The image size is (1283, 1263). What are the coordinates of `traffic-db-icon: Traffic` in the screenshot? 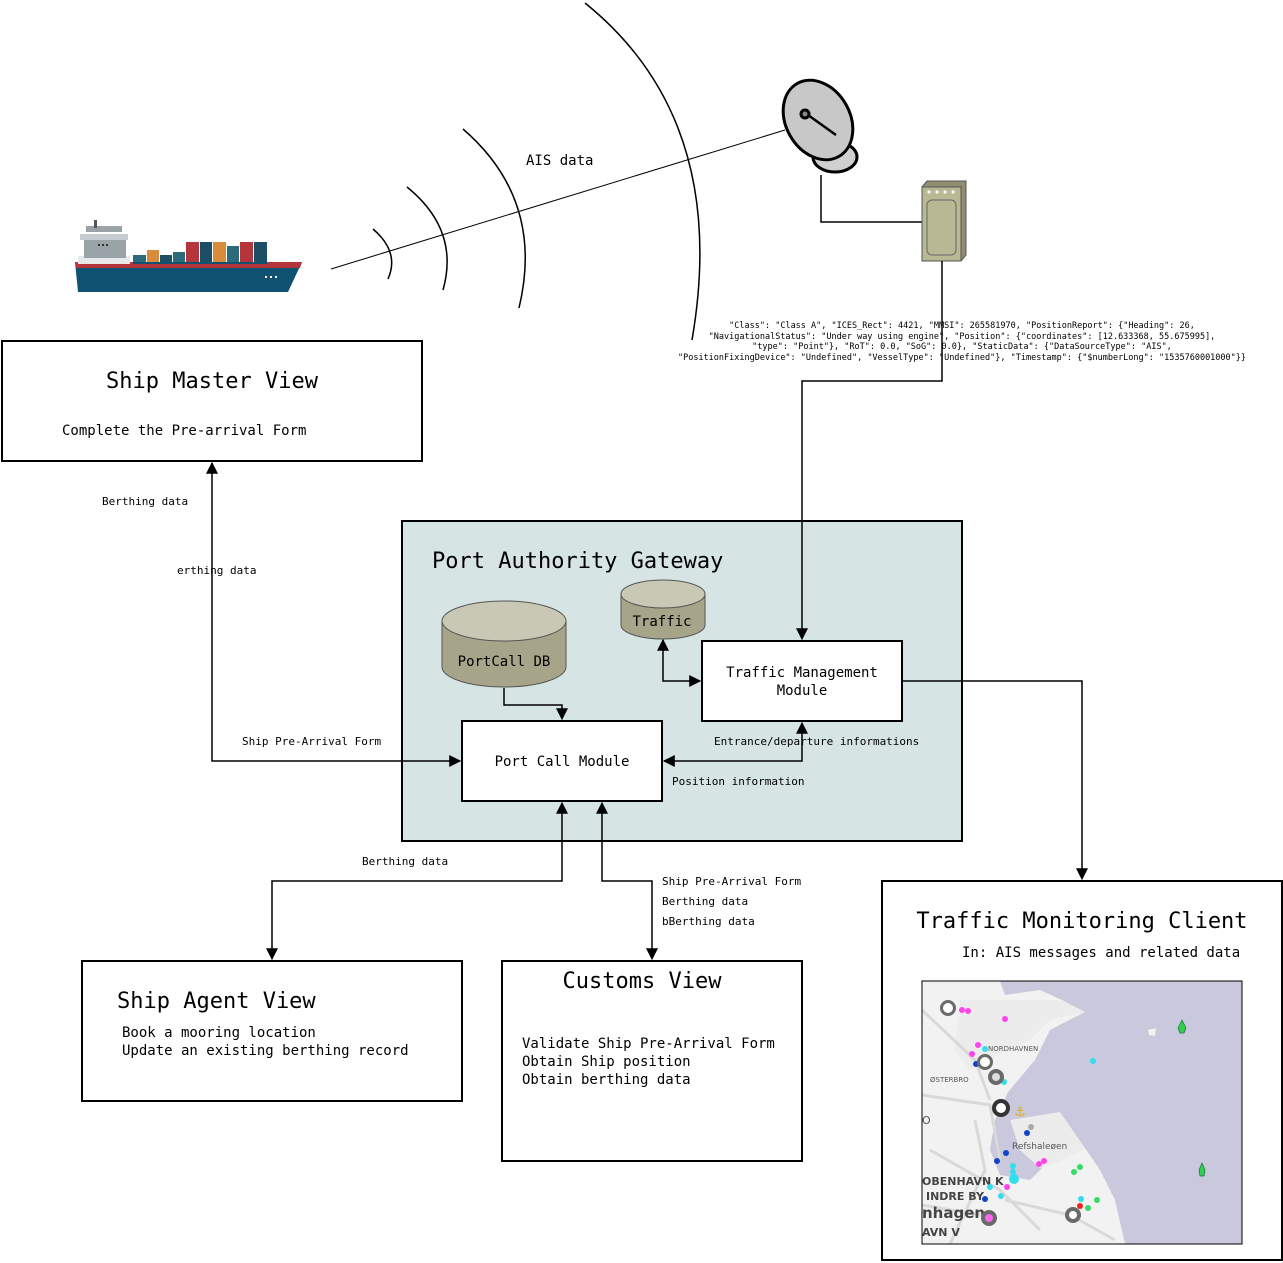 It's located at (663, 609).